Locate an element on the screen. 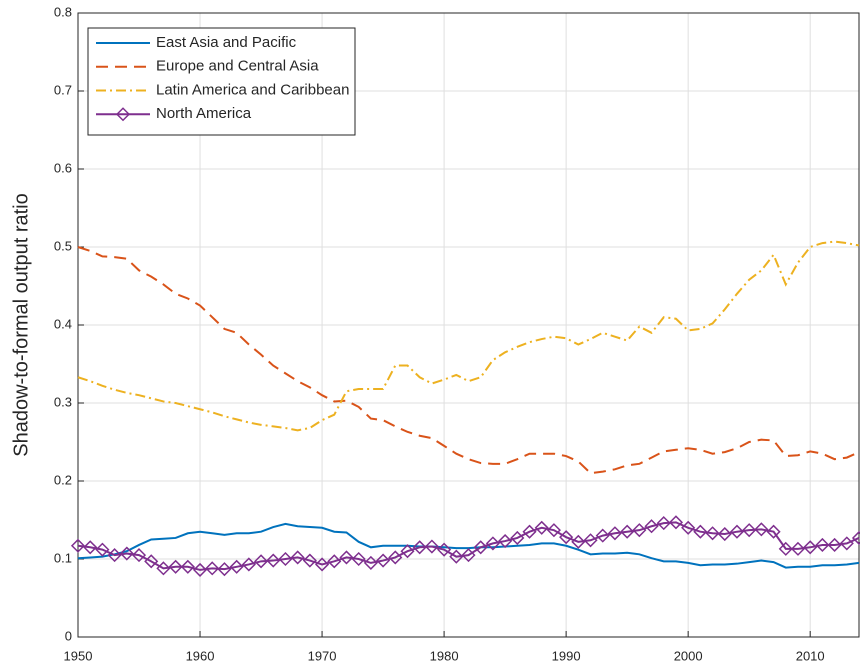 This screenshot has height=668, width=860. legend-label: North America is located at coordinates (204, 113).